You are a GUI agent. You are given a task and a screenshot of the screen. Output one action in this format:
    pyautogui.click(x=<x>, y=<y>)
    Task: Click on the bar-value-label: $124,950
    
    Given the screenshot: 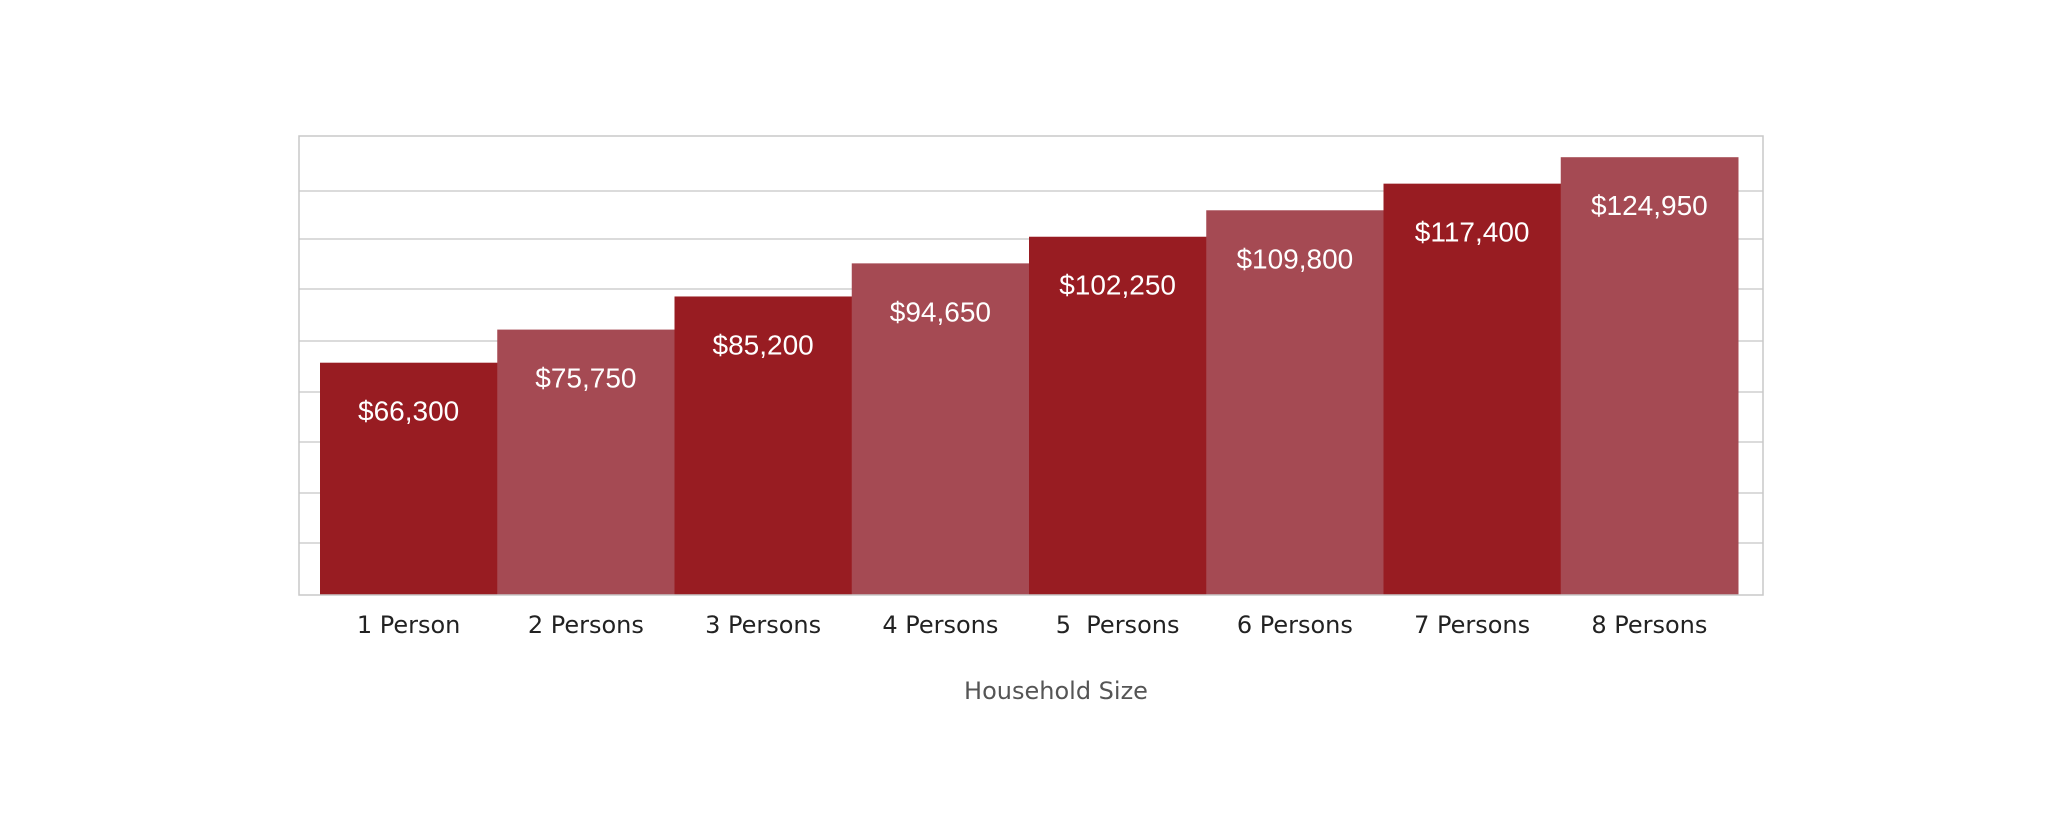 What is the action you would take?
    pyautogui.click(x=1649, y=205)
    